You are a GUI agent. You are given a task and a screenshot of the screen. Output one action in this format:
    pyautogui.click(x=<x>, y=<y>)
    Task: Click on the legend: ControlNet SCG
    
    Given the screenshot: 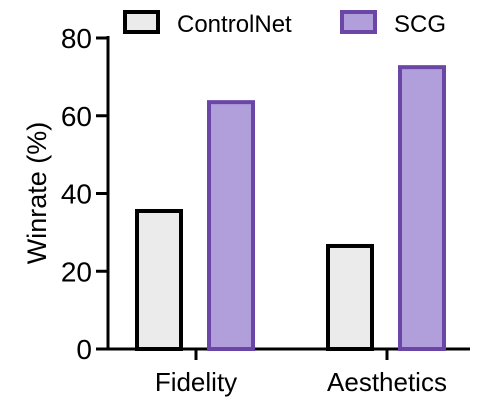 What is the action you would take?
    pyautogui.click(x=284, y=24)
    